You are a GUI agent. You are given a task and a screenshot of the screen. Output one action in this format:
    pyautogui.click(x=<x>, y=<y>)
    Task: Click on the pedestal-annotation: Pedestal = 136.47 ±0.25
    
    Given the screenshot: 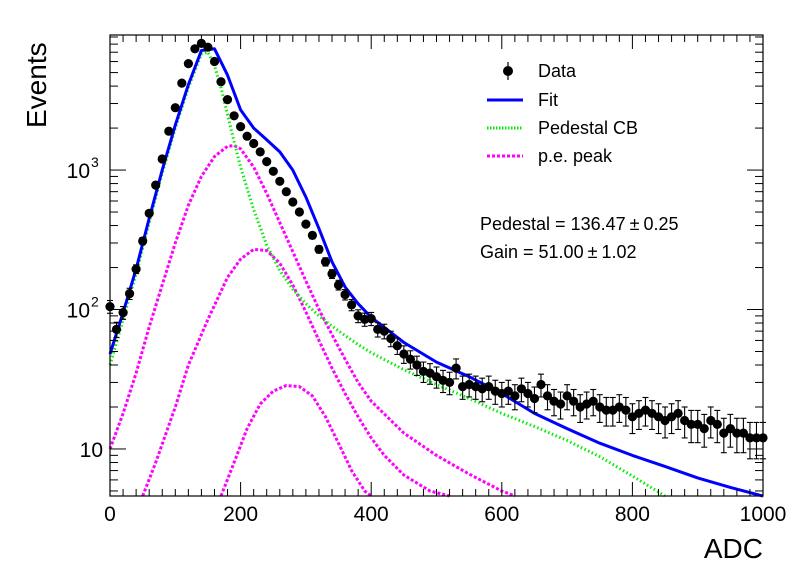 What is the action you would take?
    pyautogui.click(x=579, y=224)
    